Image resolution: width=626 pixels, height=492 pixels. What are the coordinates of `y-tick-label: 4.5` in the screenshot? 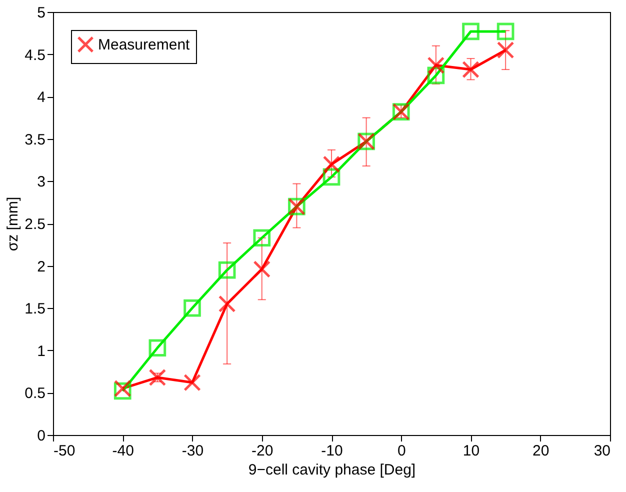 It's located at (35, 55).